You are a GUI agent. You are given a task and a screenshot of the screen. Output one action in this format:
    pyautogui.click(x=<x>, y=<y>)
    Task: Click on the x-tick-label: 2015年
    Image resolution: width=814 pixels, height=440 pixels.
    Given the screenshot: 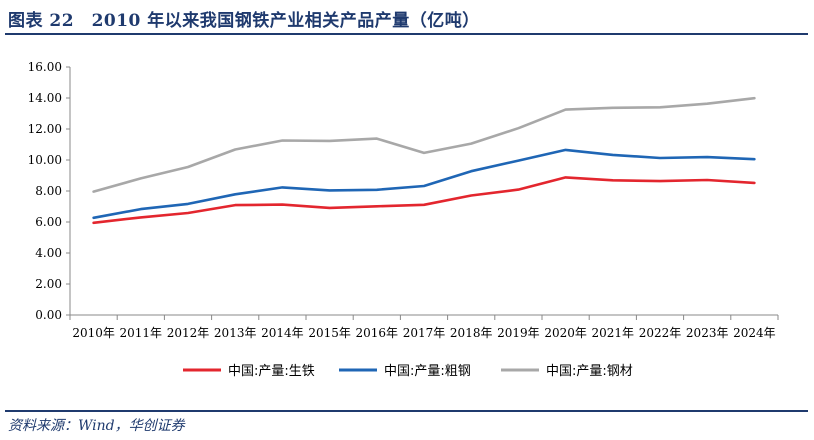 What is the action you would take?
    pyautogui.click(x=329, y=333)
    